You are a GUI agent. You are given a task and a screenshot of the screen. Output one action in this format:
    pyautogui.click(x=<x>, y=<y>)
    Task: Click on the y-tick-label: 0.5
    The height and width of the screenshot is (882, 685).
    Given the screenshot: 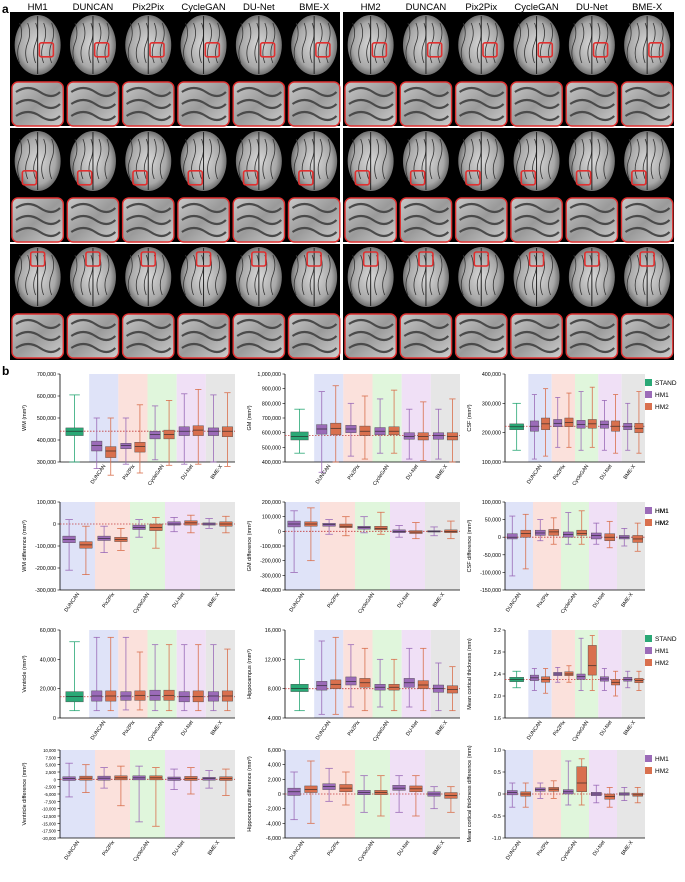 What is the action you would take?
    pyautogui.click(x=497, y=773)
    